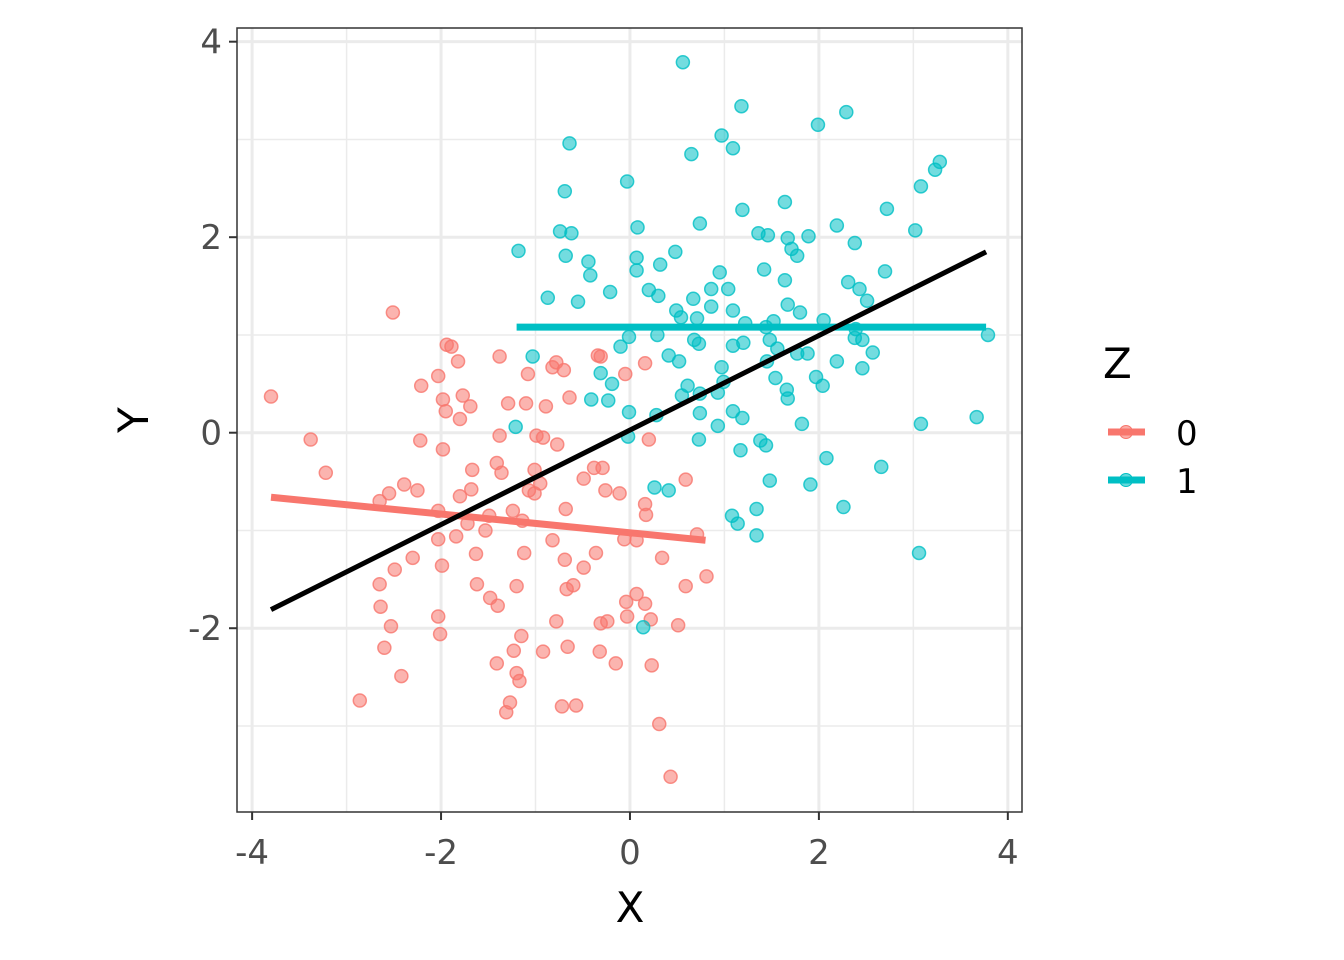  I want to click on fit-line-z0, so click(488, 518).